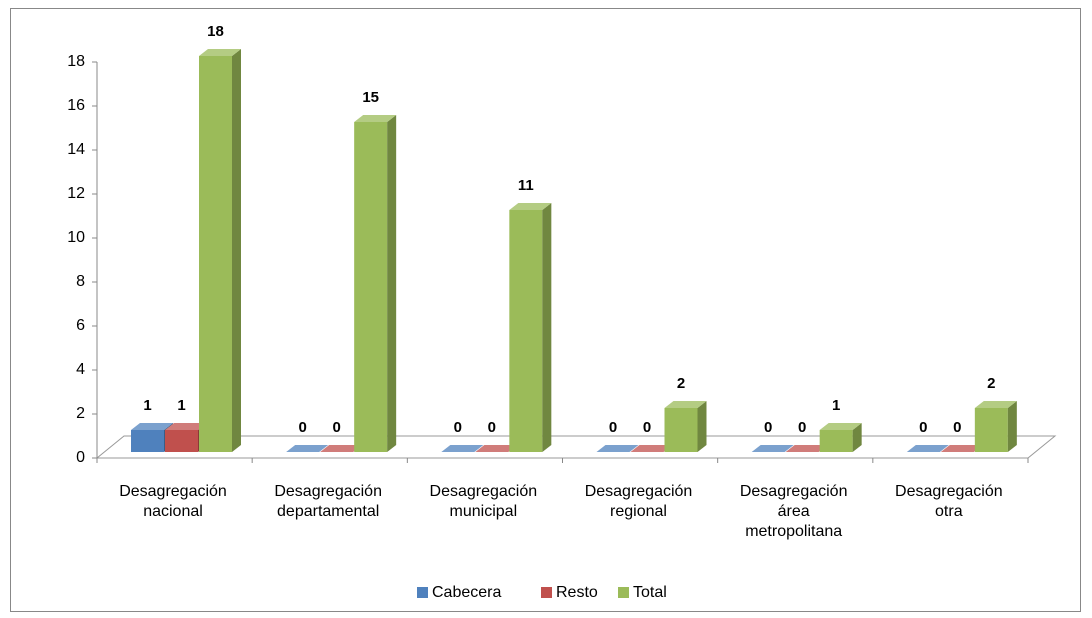  Describe the element at coordinates (76, 237) in the screenshot. I see `y-tick-label: 10` at that location.